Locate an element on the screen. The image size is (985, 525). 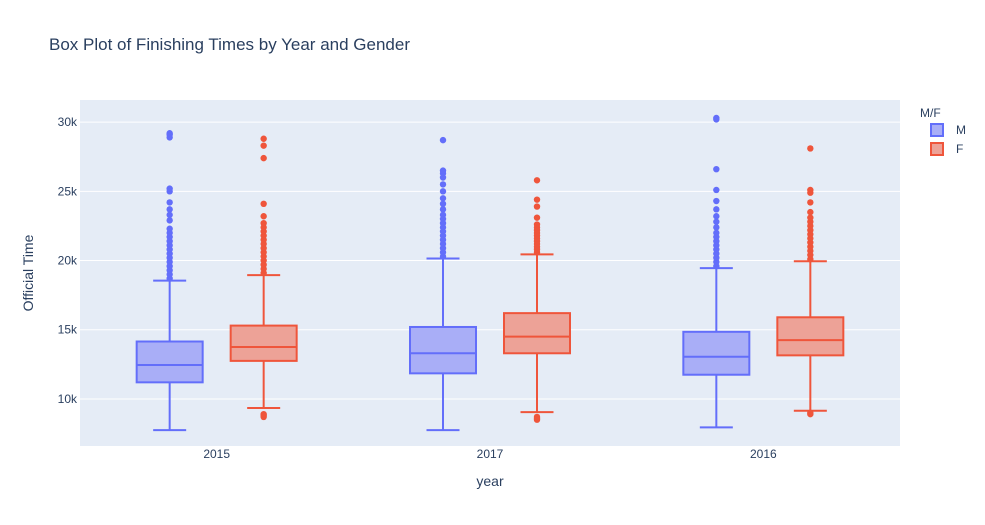
x-tick-label: 2017 is located at coordinates (490, 454).